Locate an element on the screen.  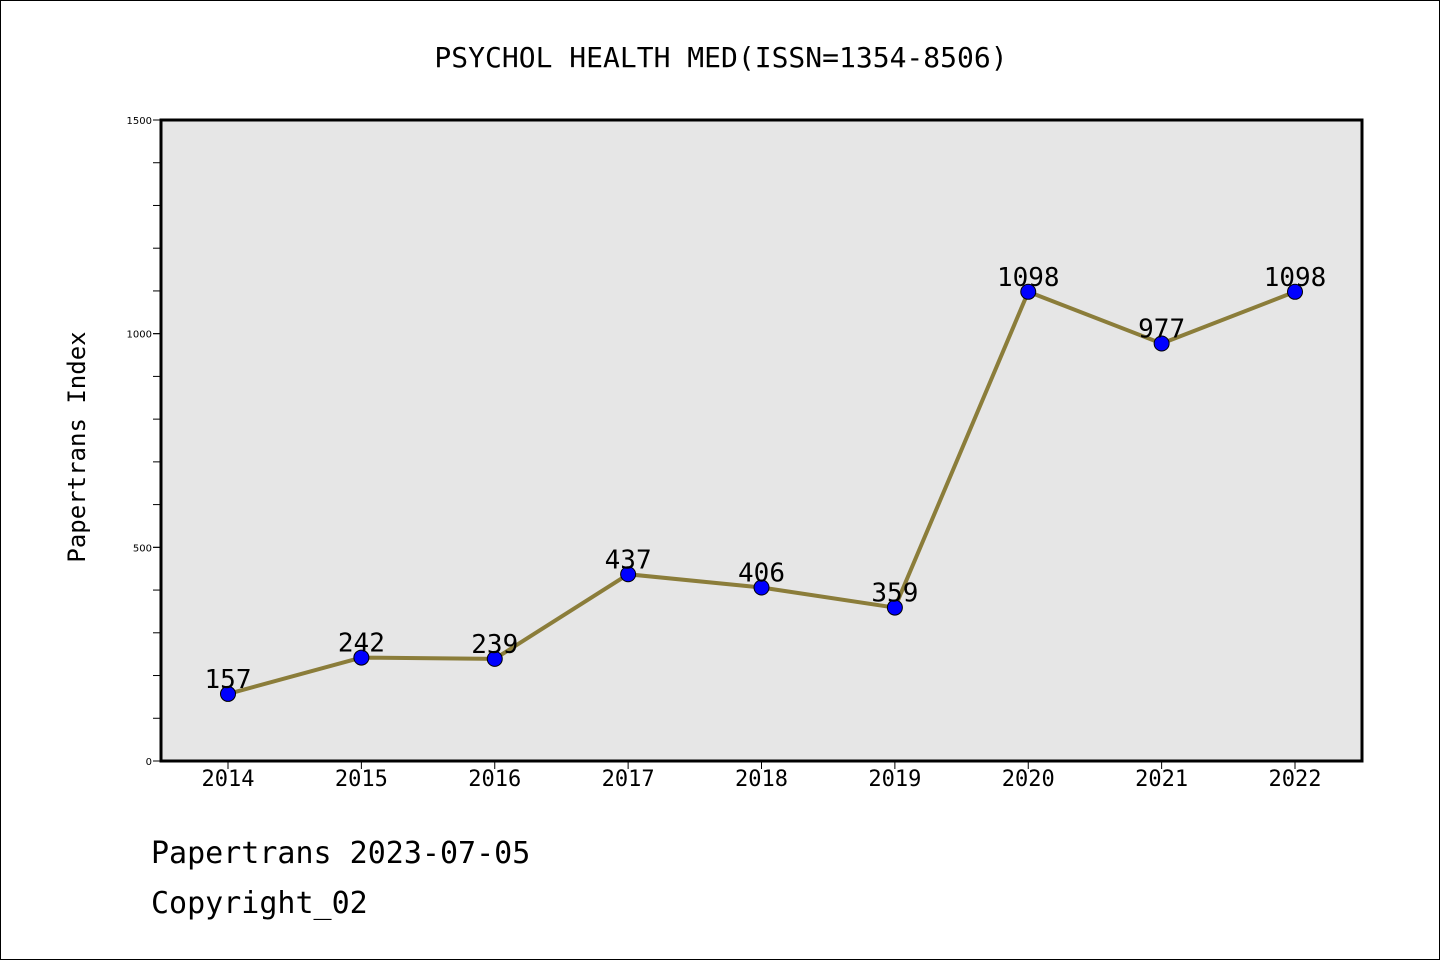
y-tick-label: 1500 is located at coordinates (139, 121).